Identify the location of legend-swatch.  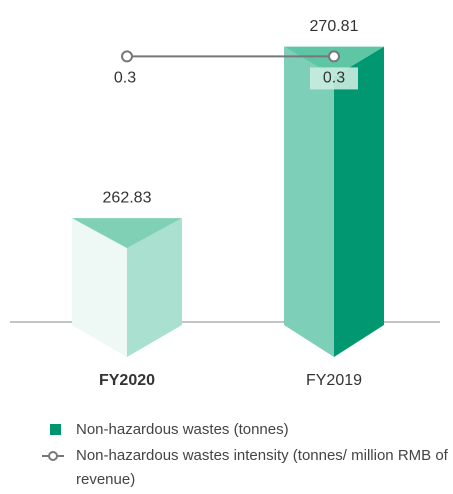
(55, 429).